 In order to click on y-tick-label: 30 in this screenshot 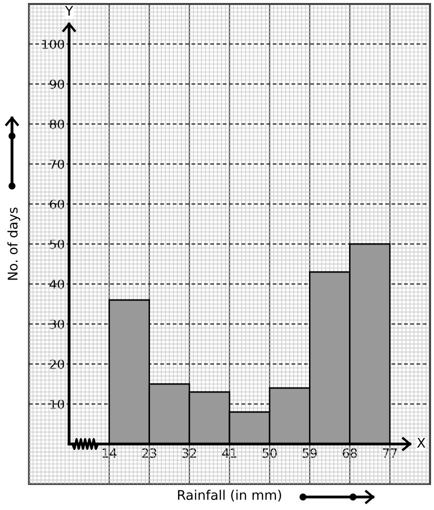, I will do `click(57, 324)`.